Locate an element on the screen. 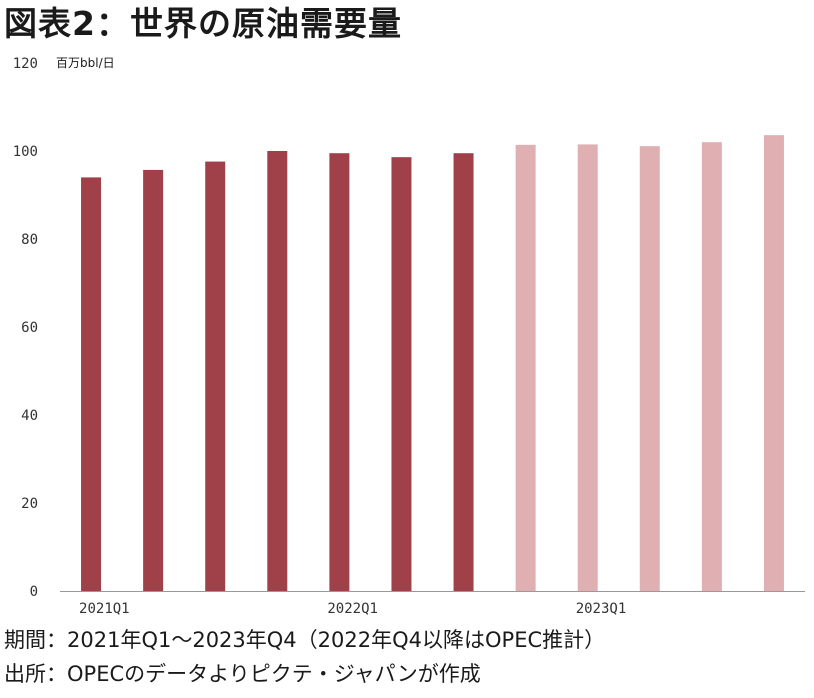  x-tick-label: 2023Q1 is located at coordinates (601, 609).